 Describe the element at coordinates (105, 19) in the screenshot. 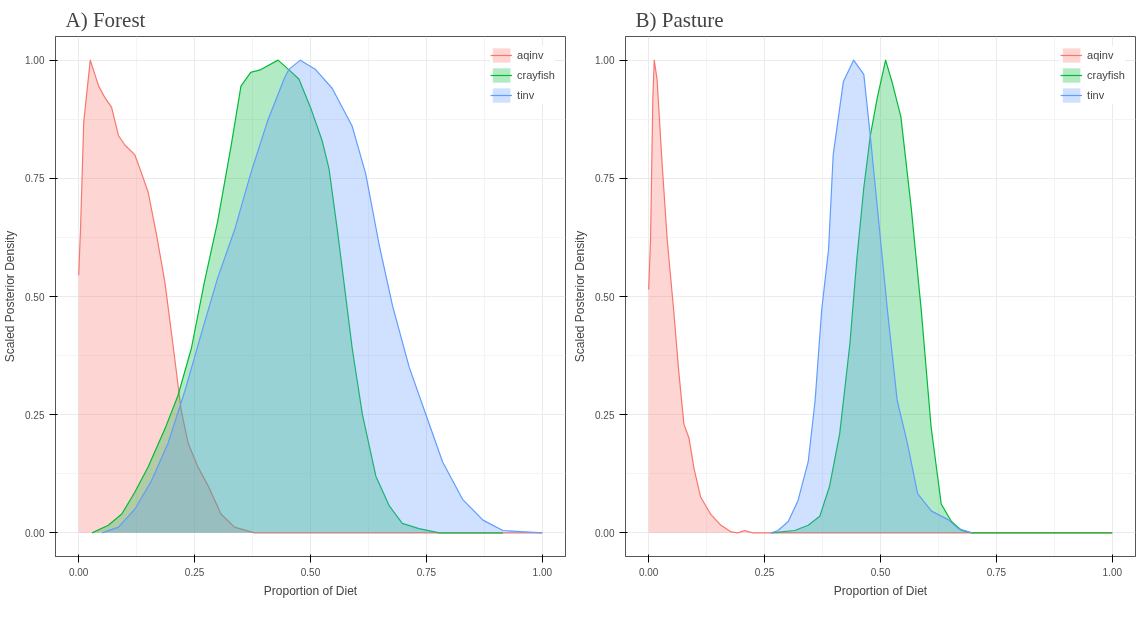

I see `chart-title: A) Forest` at that location.